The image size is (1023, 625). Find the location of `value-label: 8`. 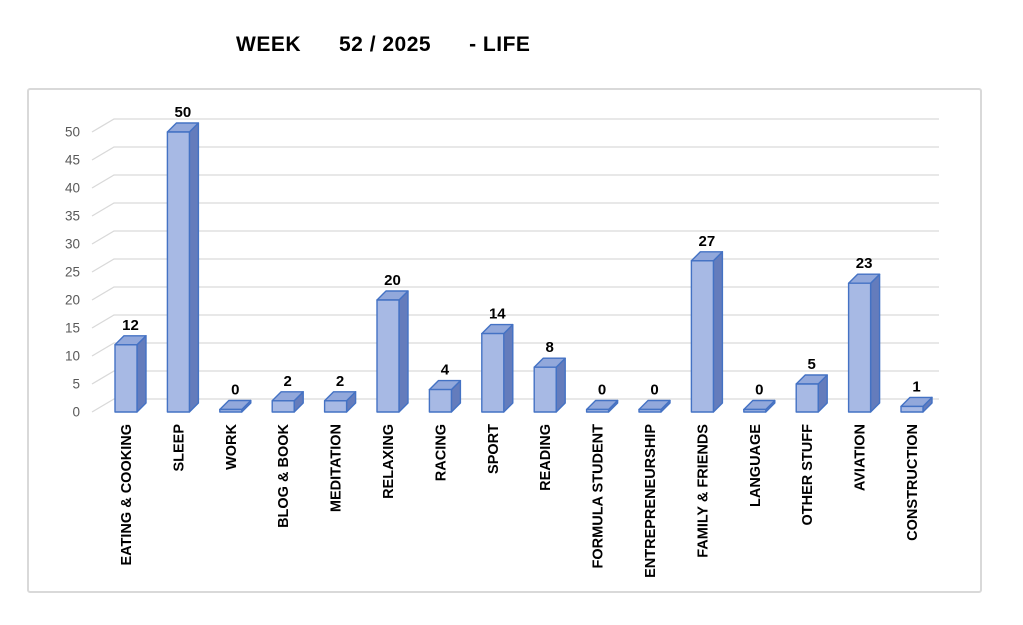

value-label: 8 is located at coordinates (550, 347).